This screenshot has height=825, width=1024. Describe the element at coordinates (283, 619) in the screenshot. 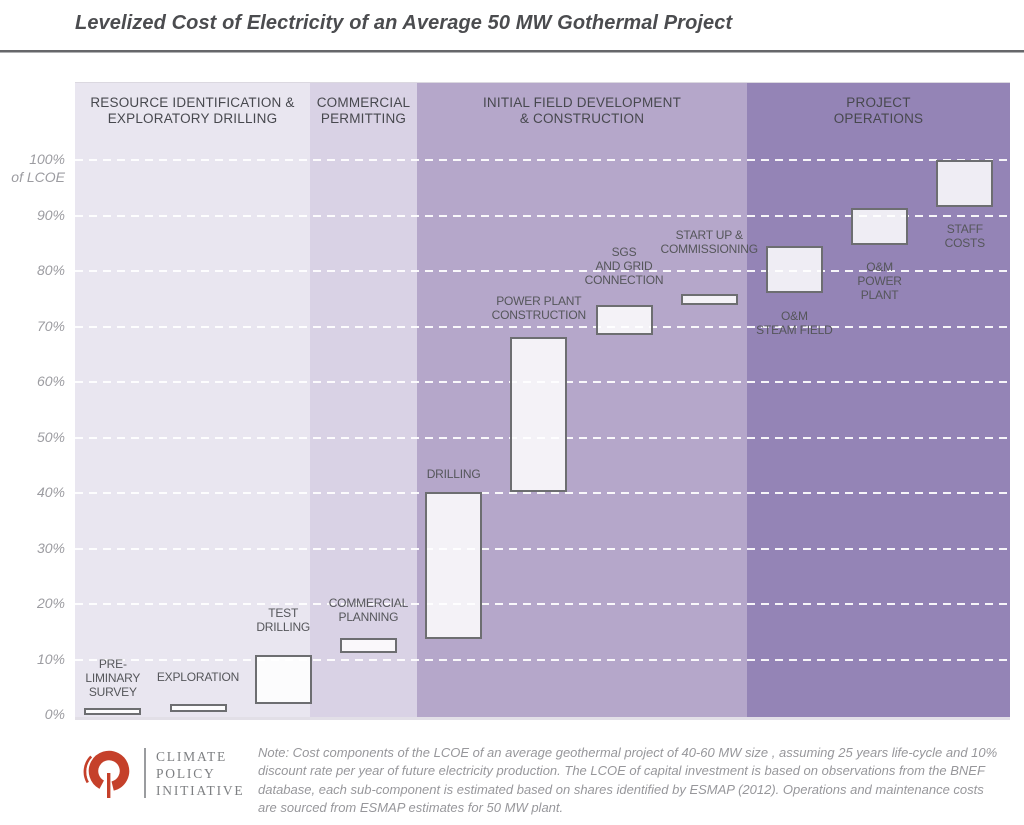

I see `bar-label: TEST DRILLING` at that location.